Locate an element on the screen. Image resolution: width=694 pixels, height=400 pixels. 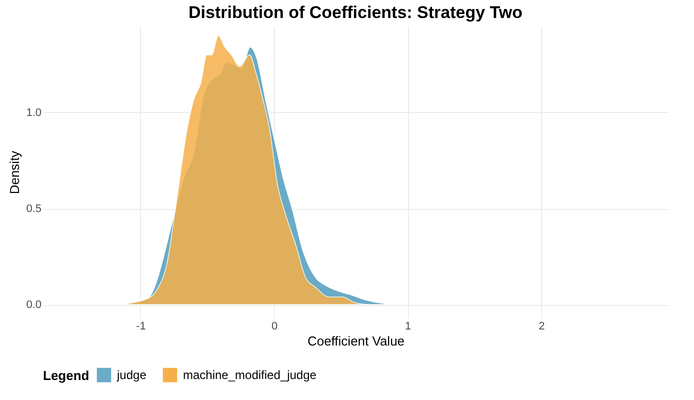
legend-label: judge is located at coordinates (131, 375).